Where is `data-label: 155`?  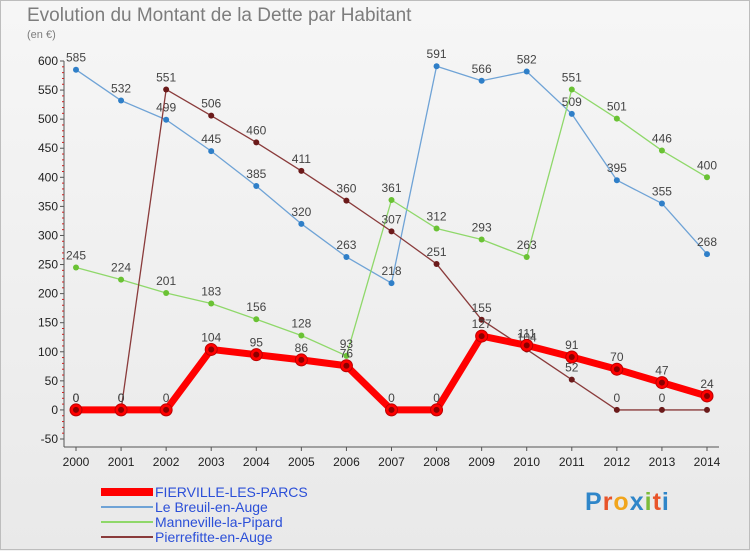
data-label: 155 is located at coordinates (482, 308).